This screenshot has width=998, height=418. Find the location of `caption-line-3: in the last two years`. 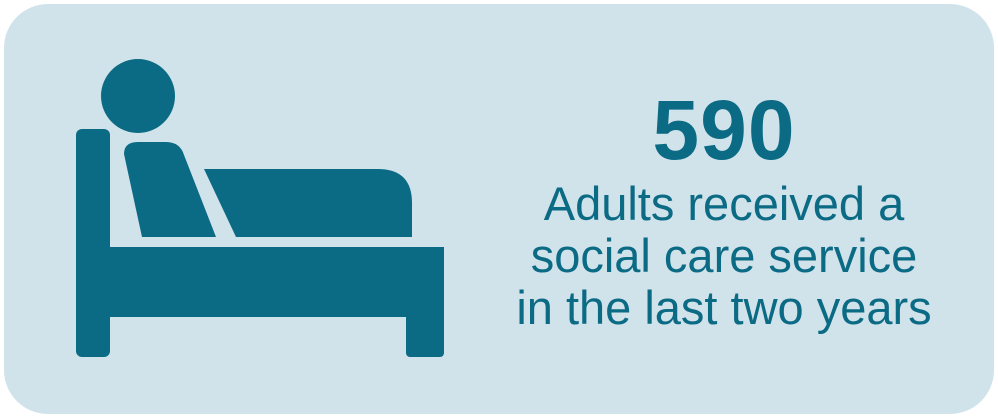

caption-line-3: in the last two years is located at coordinates (724, 307).